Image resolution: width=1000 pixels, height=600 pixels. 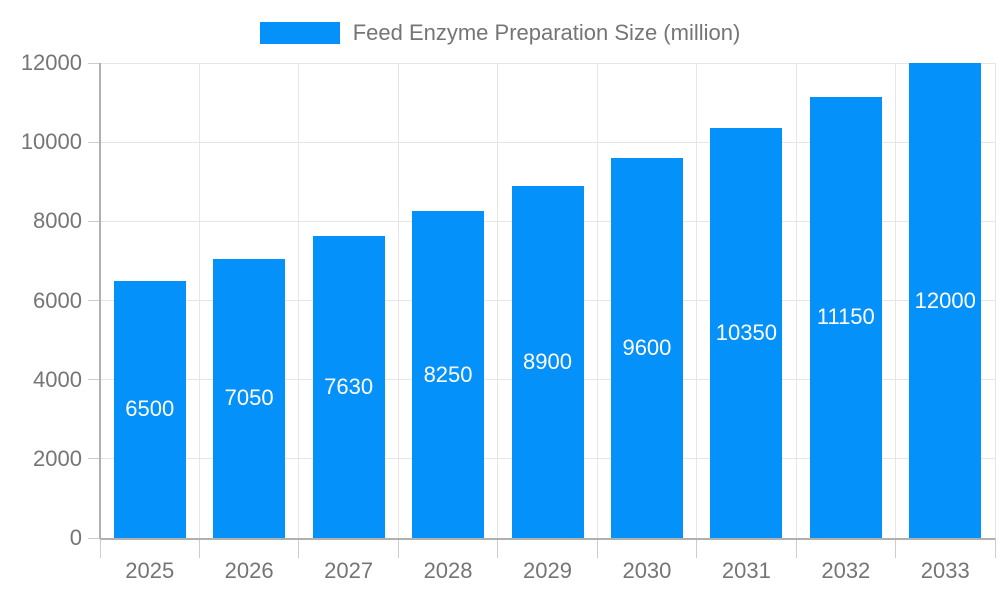 I want to click on x-axis-label-2025: 2025, so click(x=150, y=570).